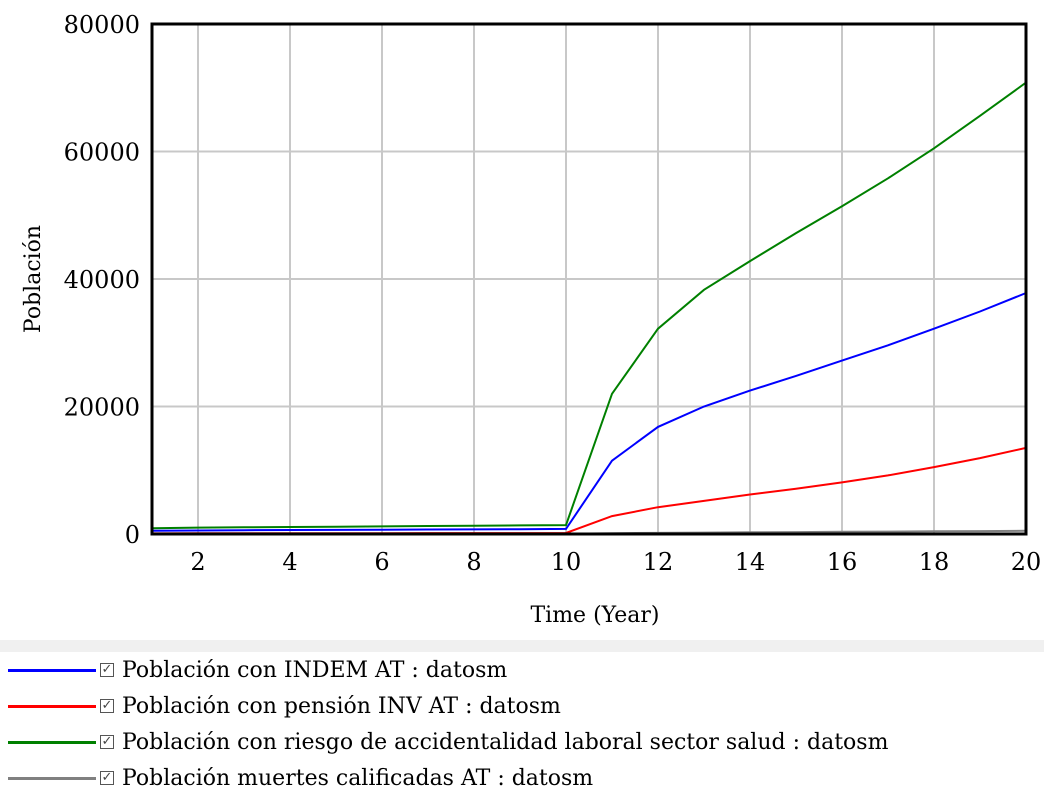  What do you see at coordinates (1026, 562) in the screenshot?
I see `x-tick-label: 20` at bounding box center [1026, 562].